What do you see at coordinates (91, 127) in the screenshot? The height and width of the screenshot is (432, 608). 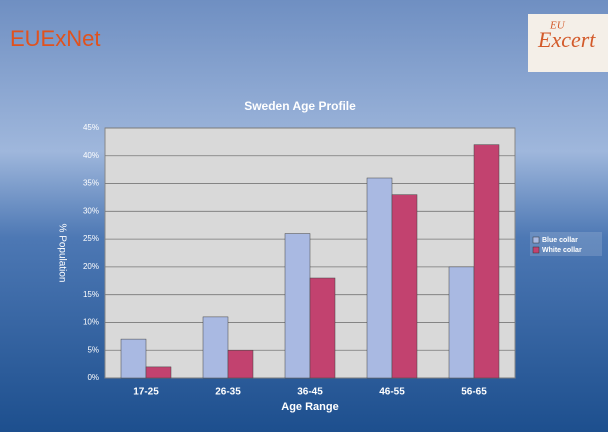 I see `y-tick-label: 45%` at bounding box center [91, 127].